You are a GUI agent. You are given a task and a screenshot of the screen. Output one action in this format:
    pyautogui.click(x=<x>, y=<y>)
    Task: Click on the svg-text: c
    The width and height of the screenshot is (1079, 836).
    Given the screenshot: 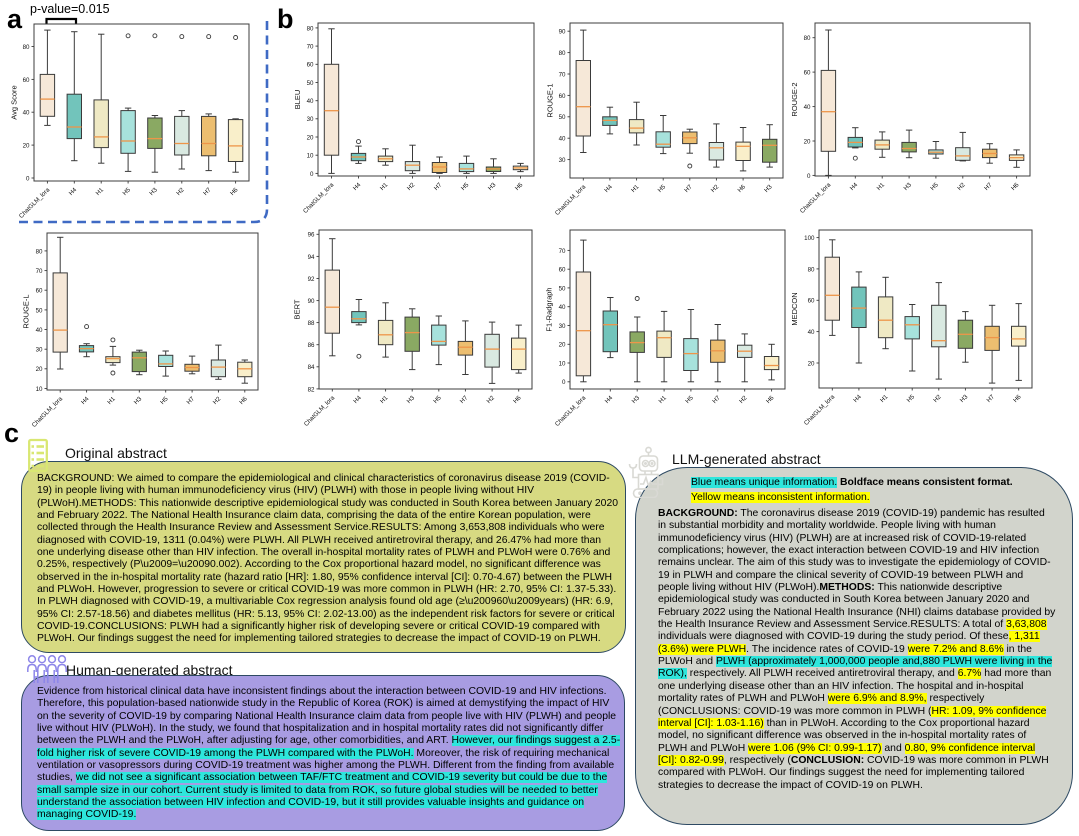 What is the action you would take?
    pyautogui.click(x=11, y=433)
    